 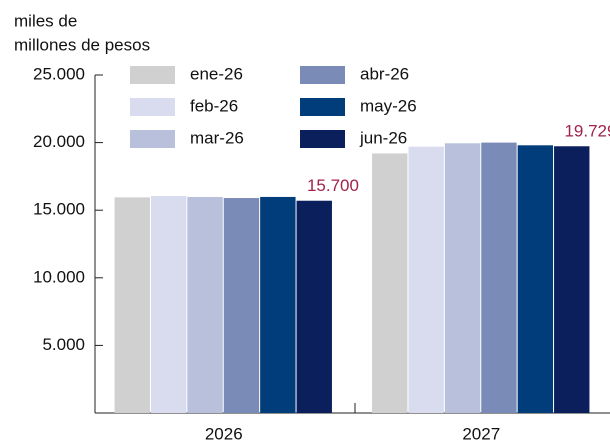 I want to click on data-label: 19.729, so click(x=587, y=131).